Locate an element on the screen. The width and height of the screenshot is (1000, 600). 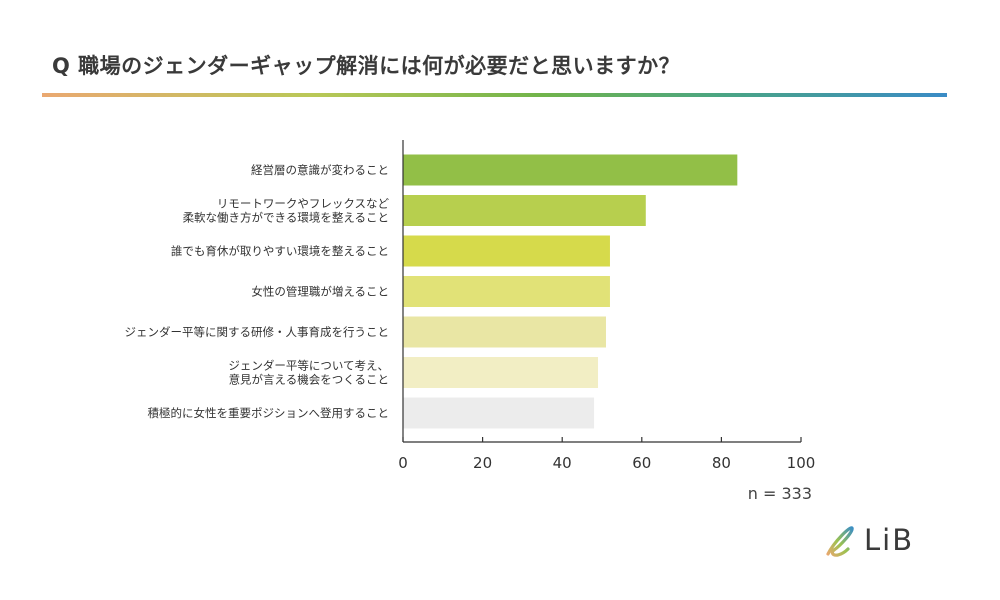
category-label: 柔軟な働き方ができる環境を整えること is located at coordinates (286, 218).